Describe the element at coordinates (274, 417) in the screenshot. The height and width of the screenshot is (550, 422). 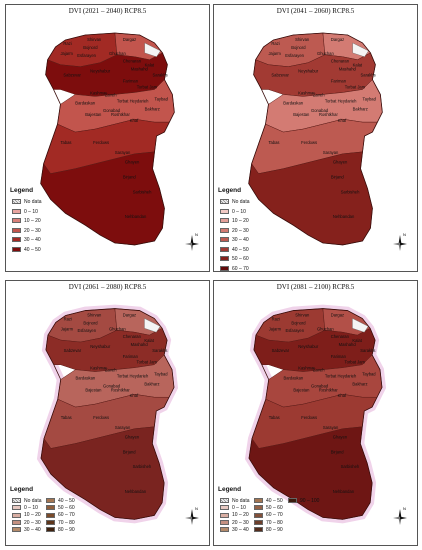
I see `place-label: Tabas` at that location.